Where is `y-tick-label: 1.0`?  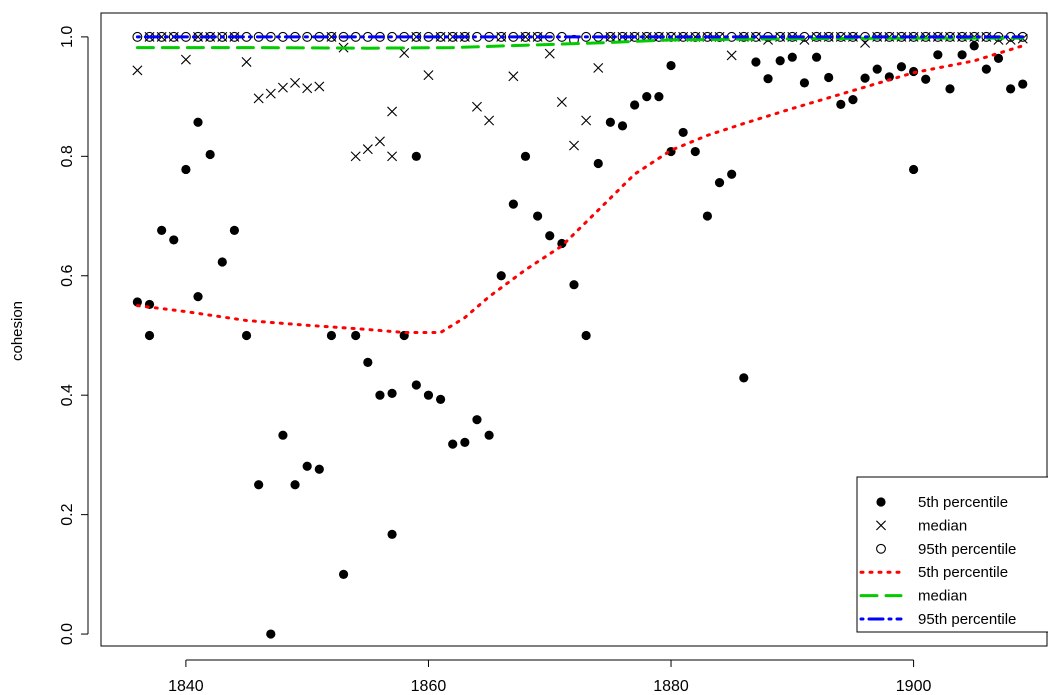 y-tick-label: 1.0 is located at coordinates (67, 37).